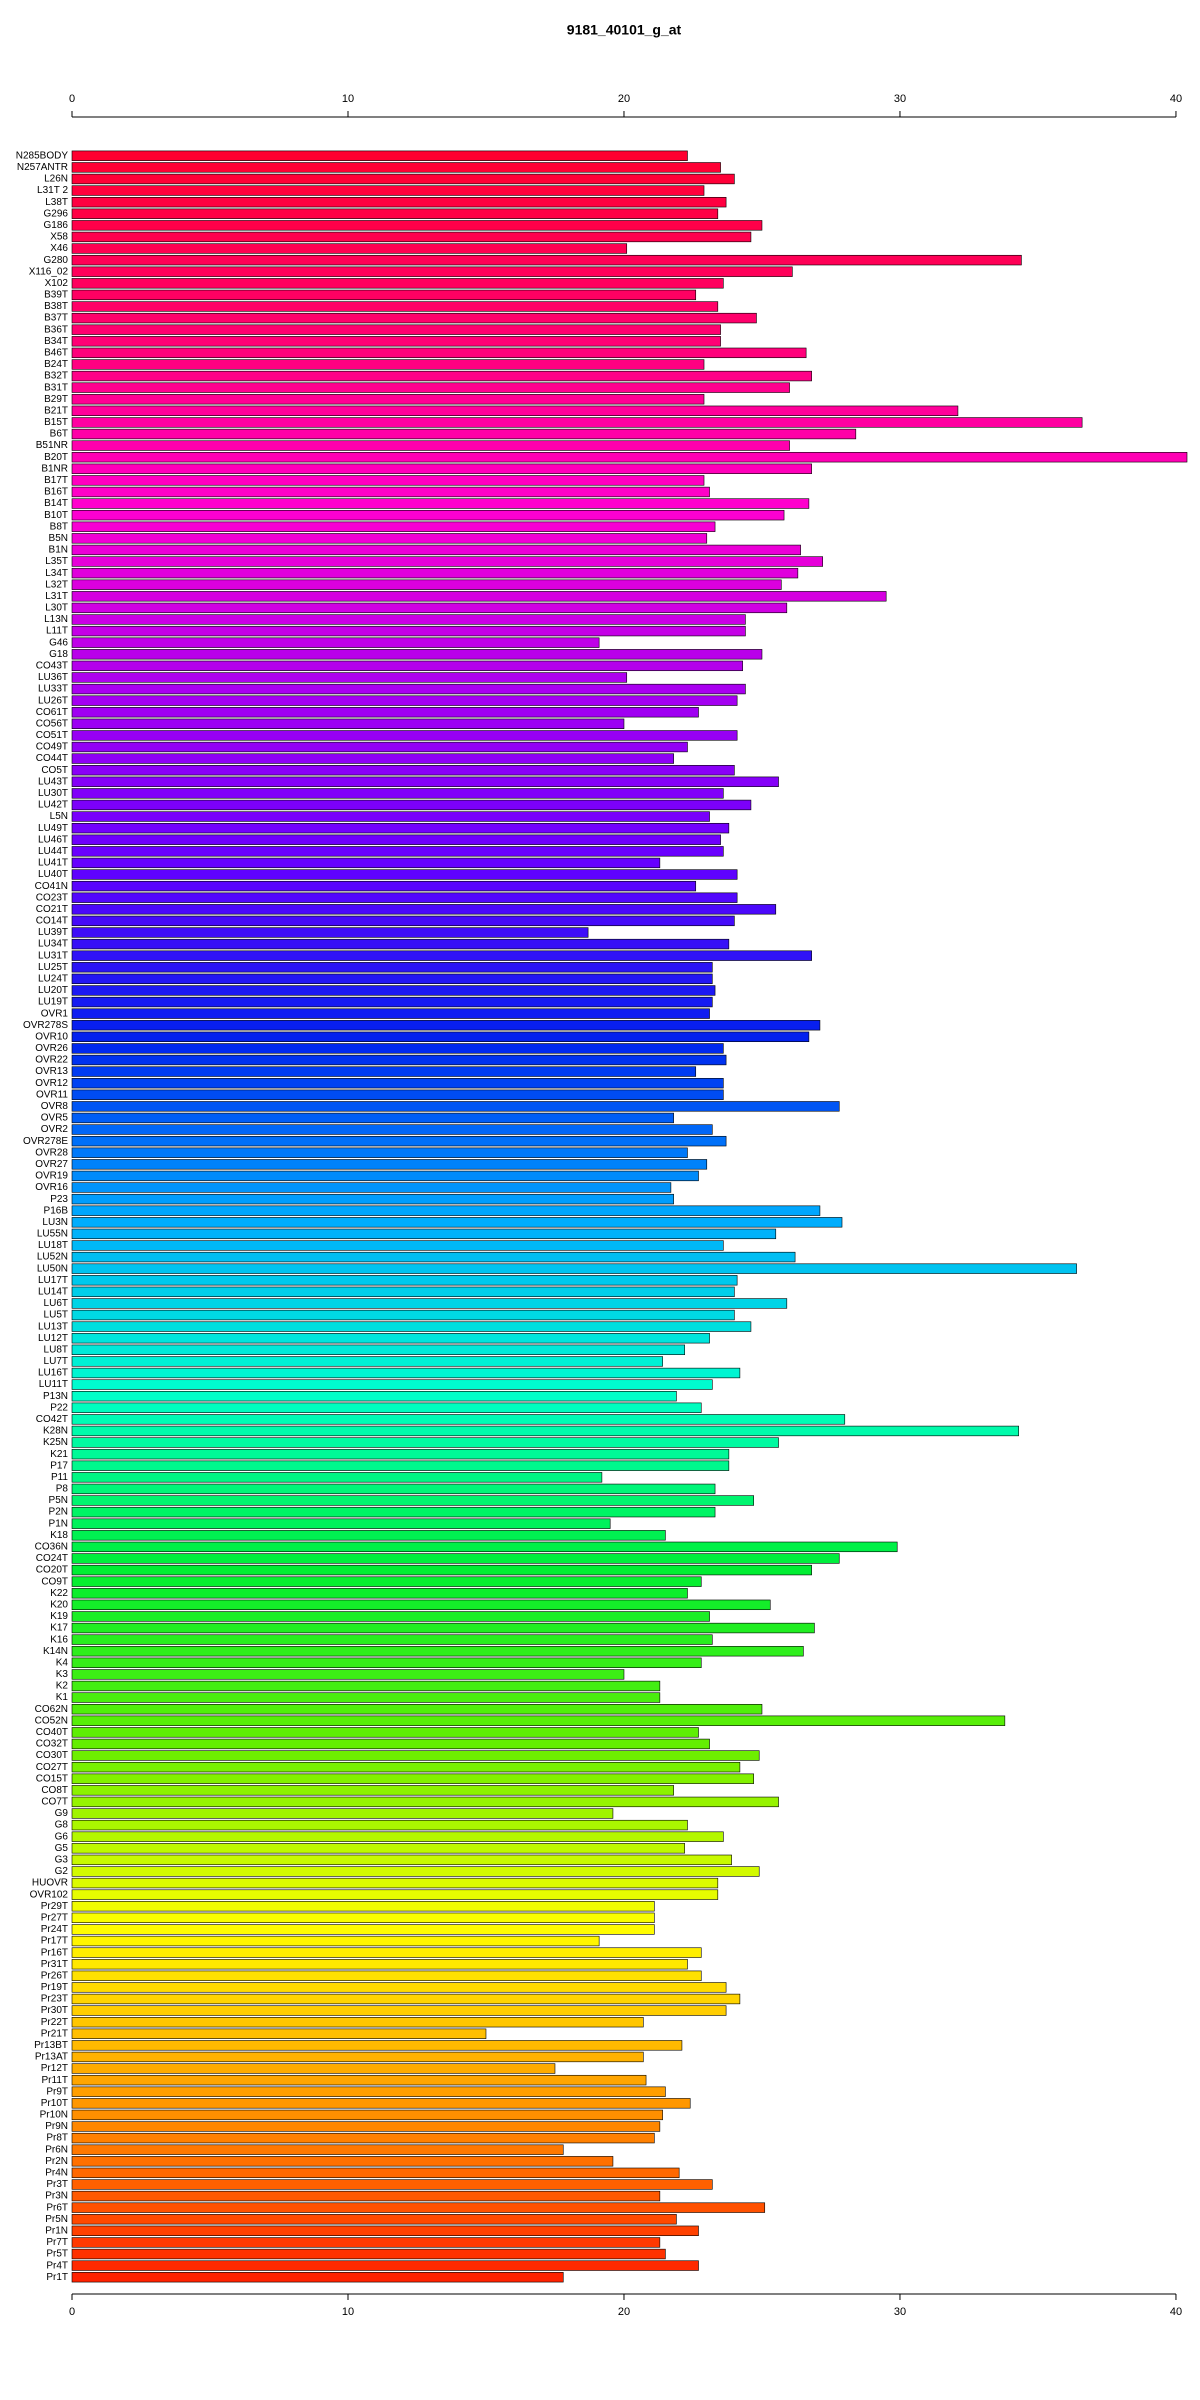 The width and height of the screenshot is (1200, 2400). What do you see at coordinates (52, 1732) in the screenshot?
I see `y-tick-label: CO40T` at bounding box center [52, 1732].